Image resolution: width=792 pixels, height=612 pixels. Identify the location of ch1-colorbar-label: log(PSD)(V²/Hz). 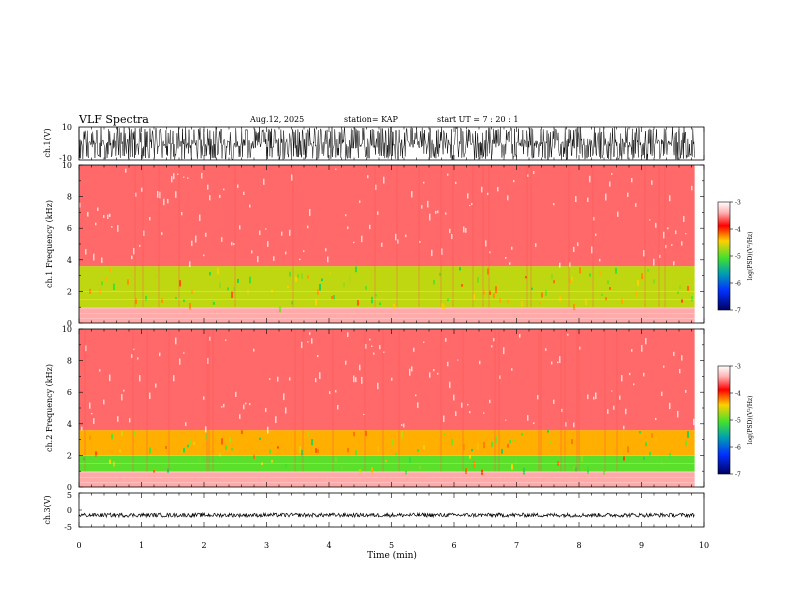
(750, 256).